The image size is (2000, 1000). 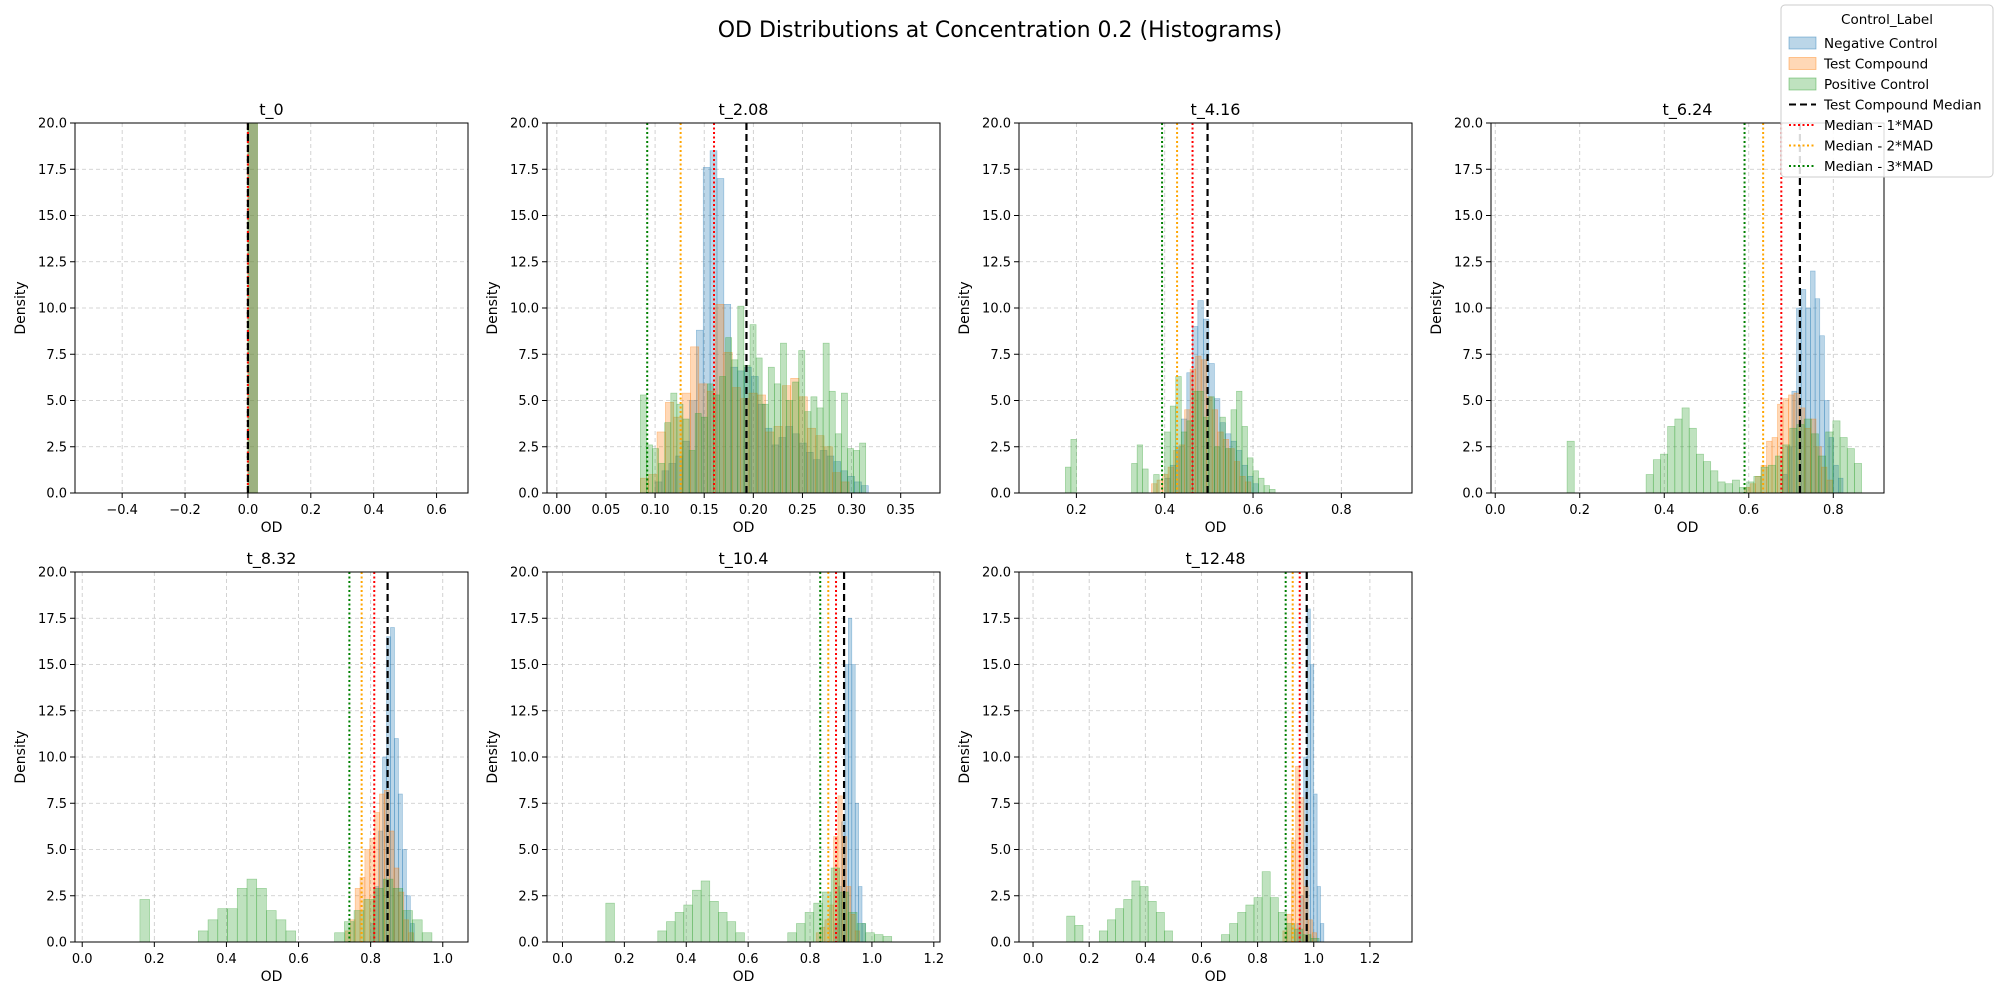 I want to click on panel-title: t_8.32, so click(x=272, y=559).